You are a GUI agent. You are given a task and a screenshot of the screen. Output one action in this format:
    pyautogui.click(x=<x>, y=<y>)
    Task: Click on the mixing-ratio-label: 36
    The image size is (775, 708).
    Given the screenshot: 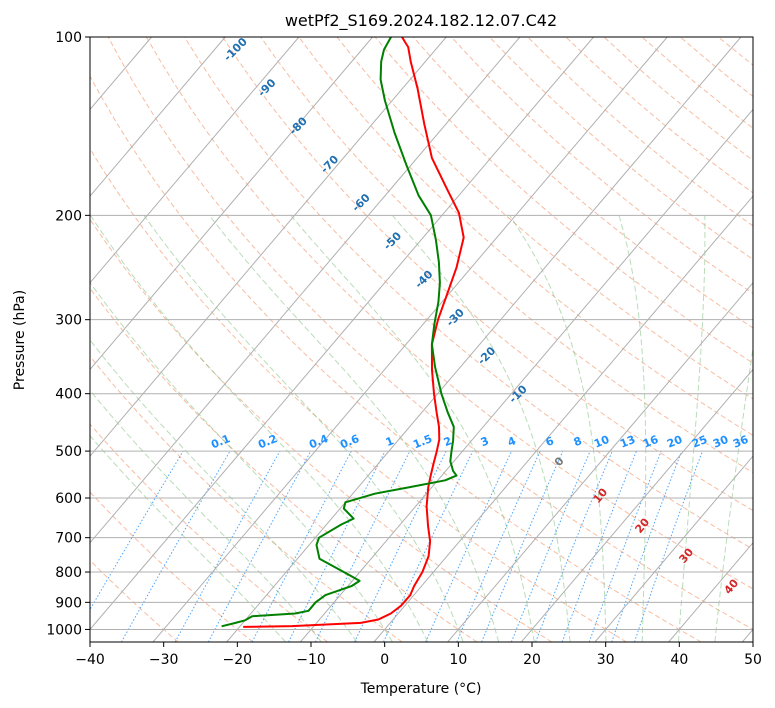 What is the action you would take?
    pyautogui.click(x=740, y=442)
    